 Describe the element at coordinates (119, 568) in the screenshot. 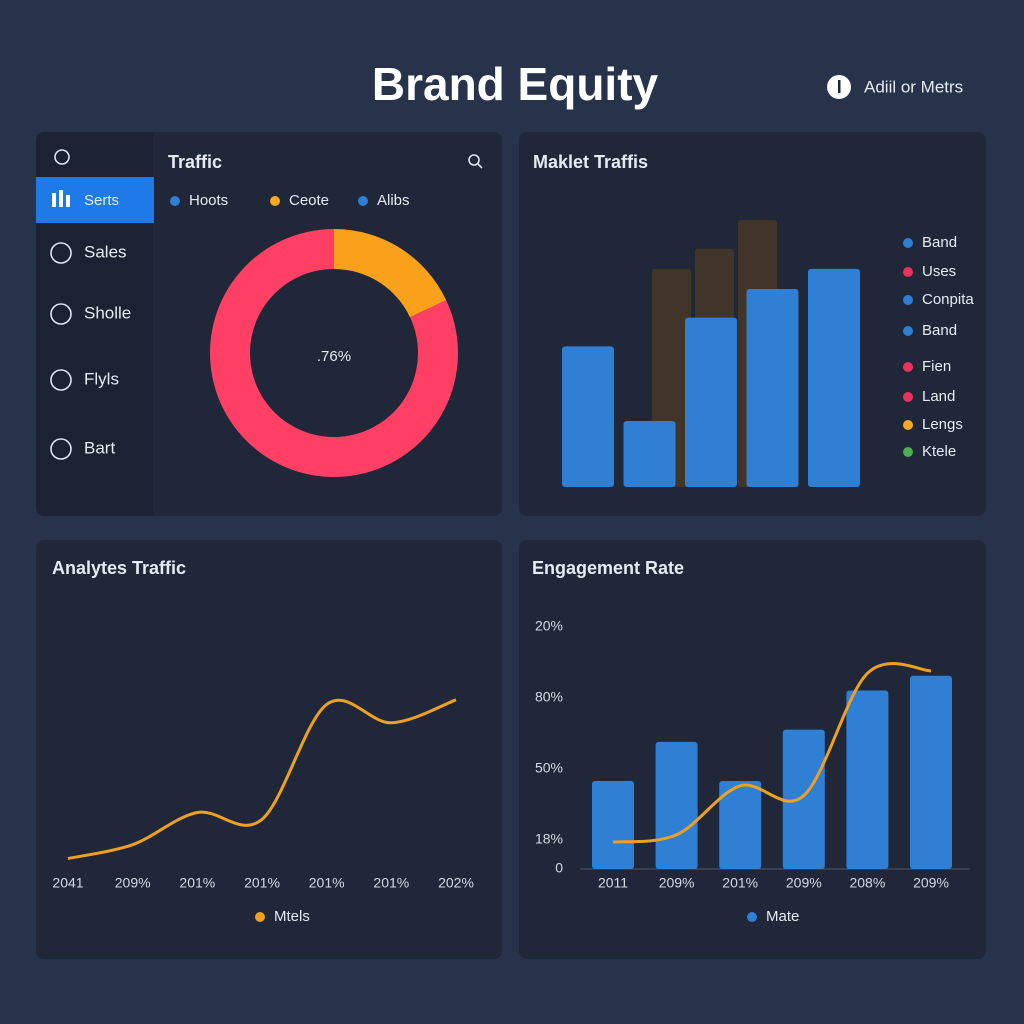

I see `panel-title: Analytes Traffic` at that location.